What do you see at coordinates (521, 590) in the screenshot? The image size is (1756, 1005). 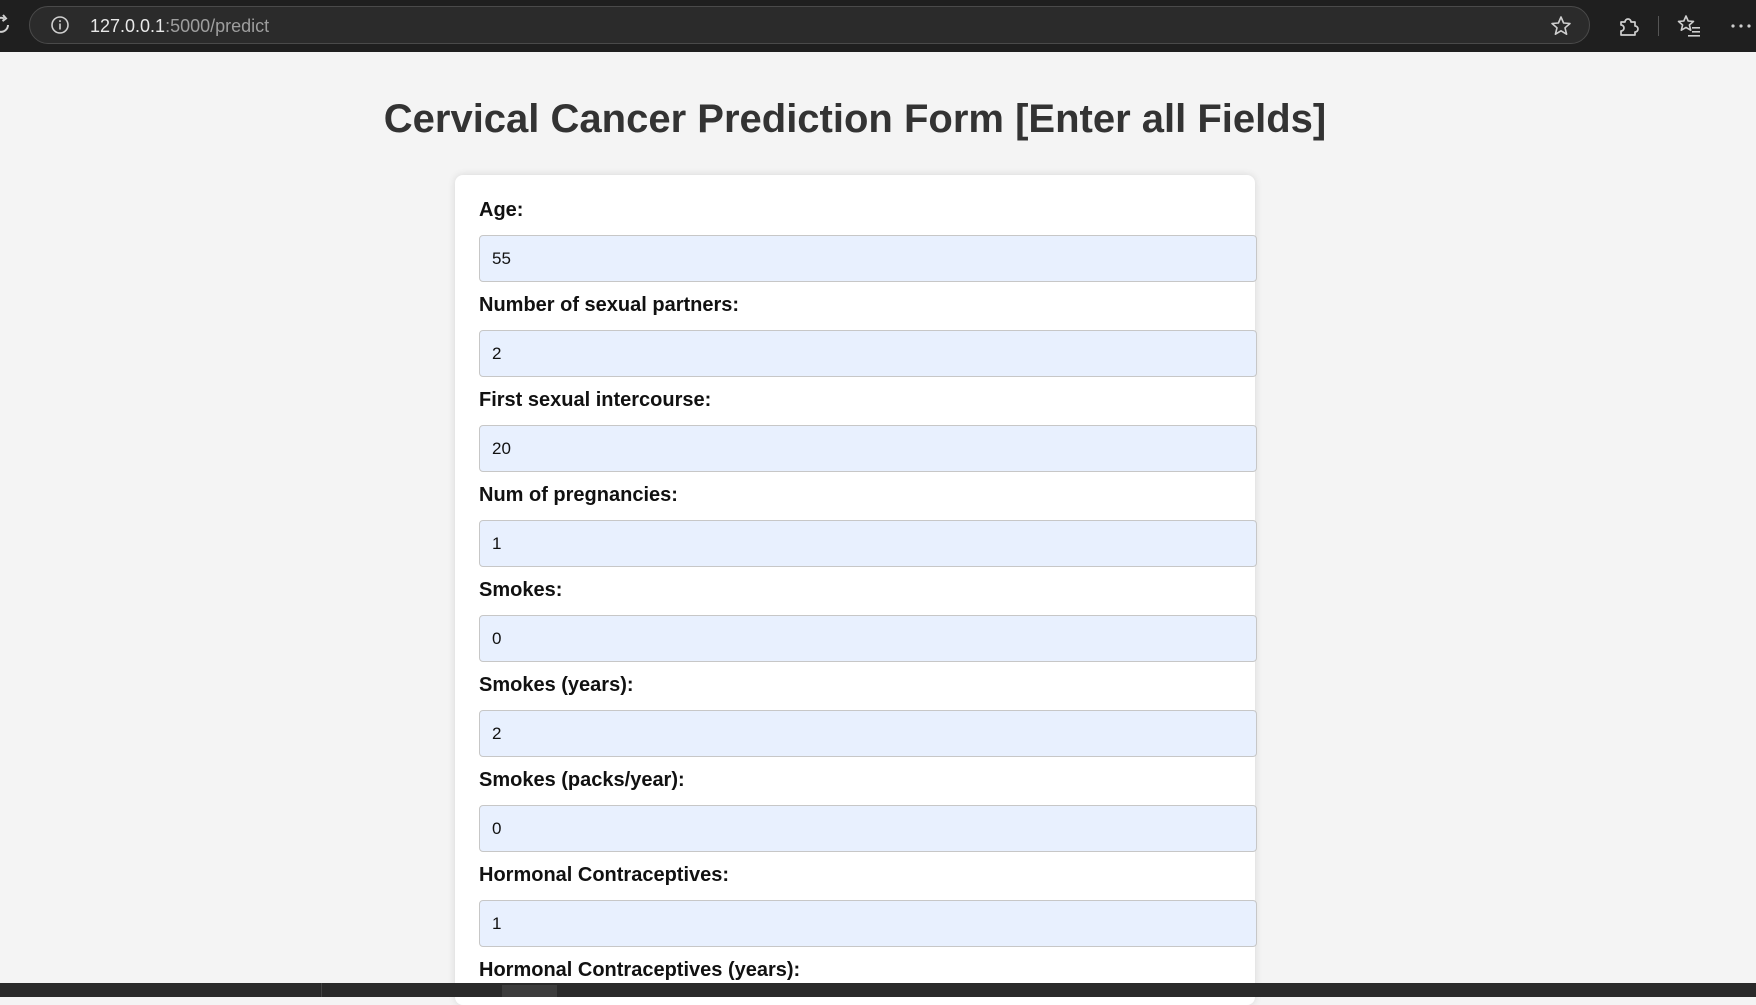 I see `smokes-label: Smokes:` at bounding box center [521, 590].